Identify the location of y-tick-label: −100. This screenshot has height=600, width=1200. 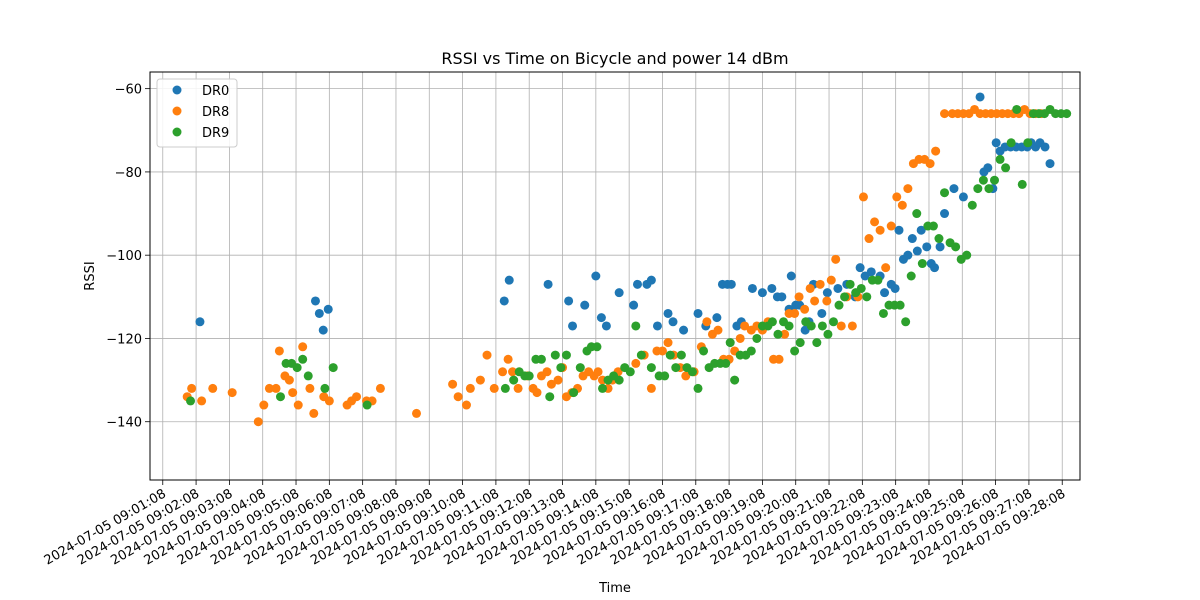
(124, 256).